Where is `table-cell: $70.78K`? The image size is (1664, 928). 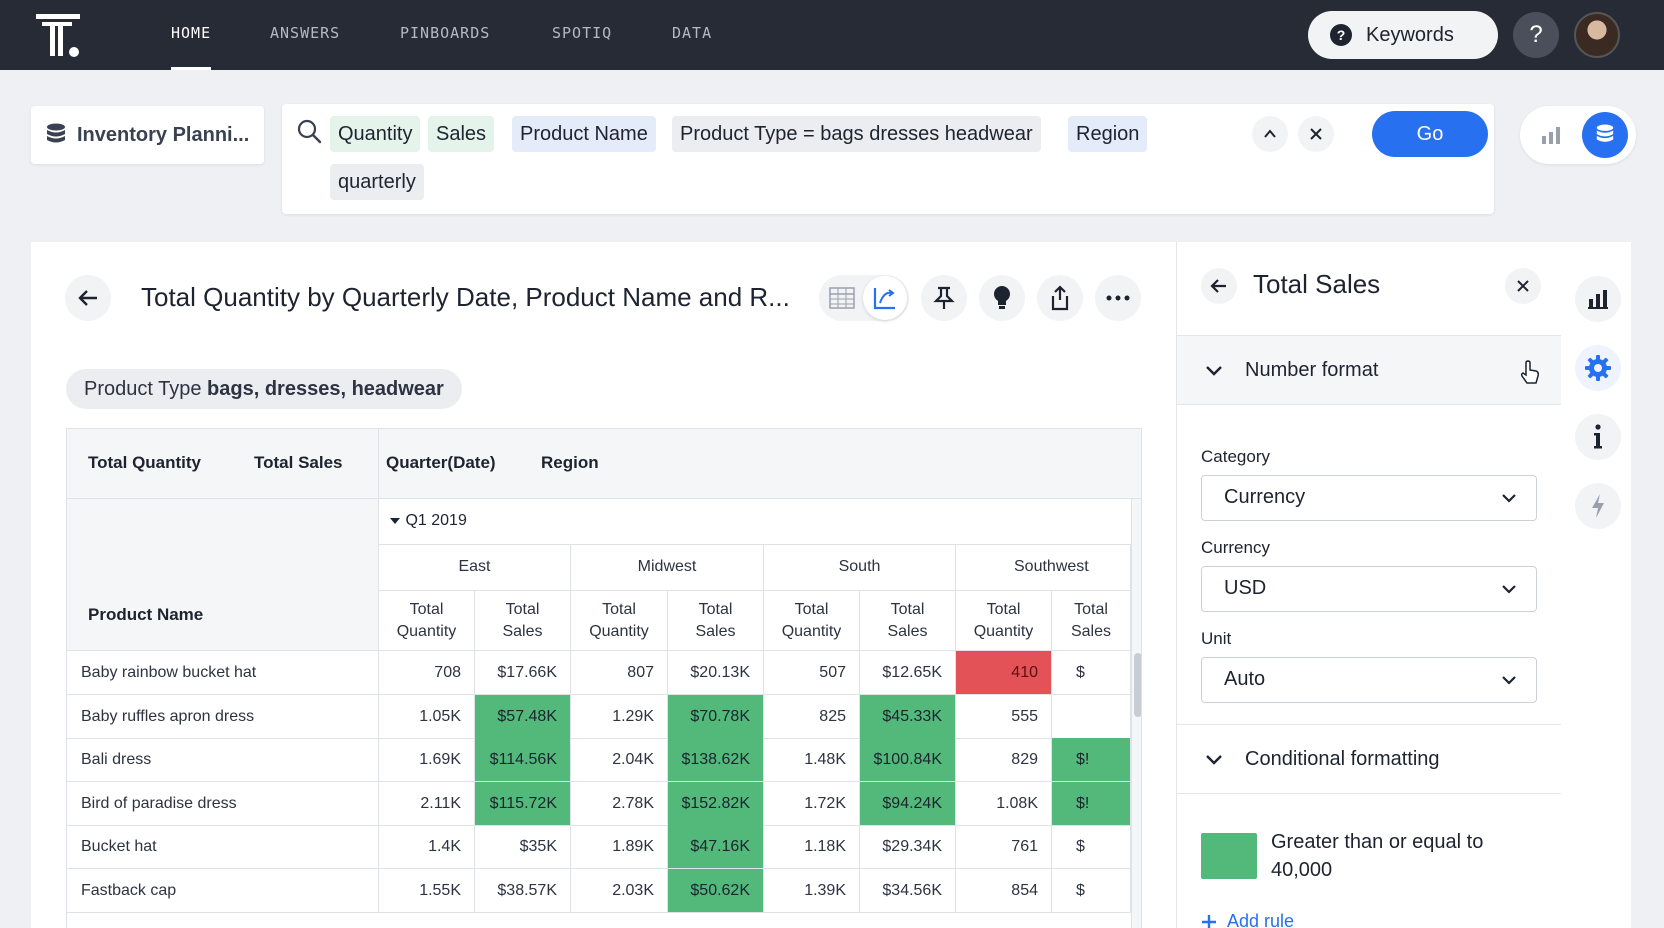
table-cell: $70.78K is located at coordinates (716, 717).